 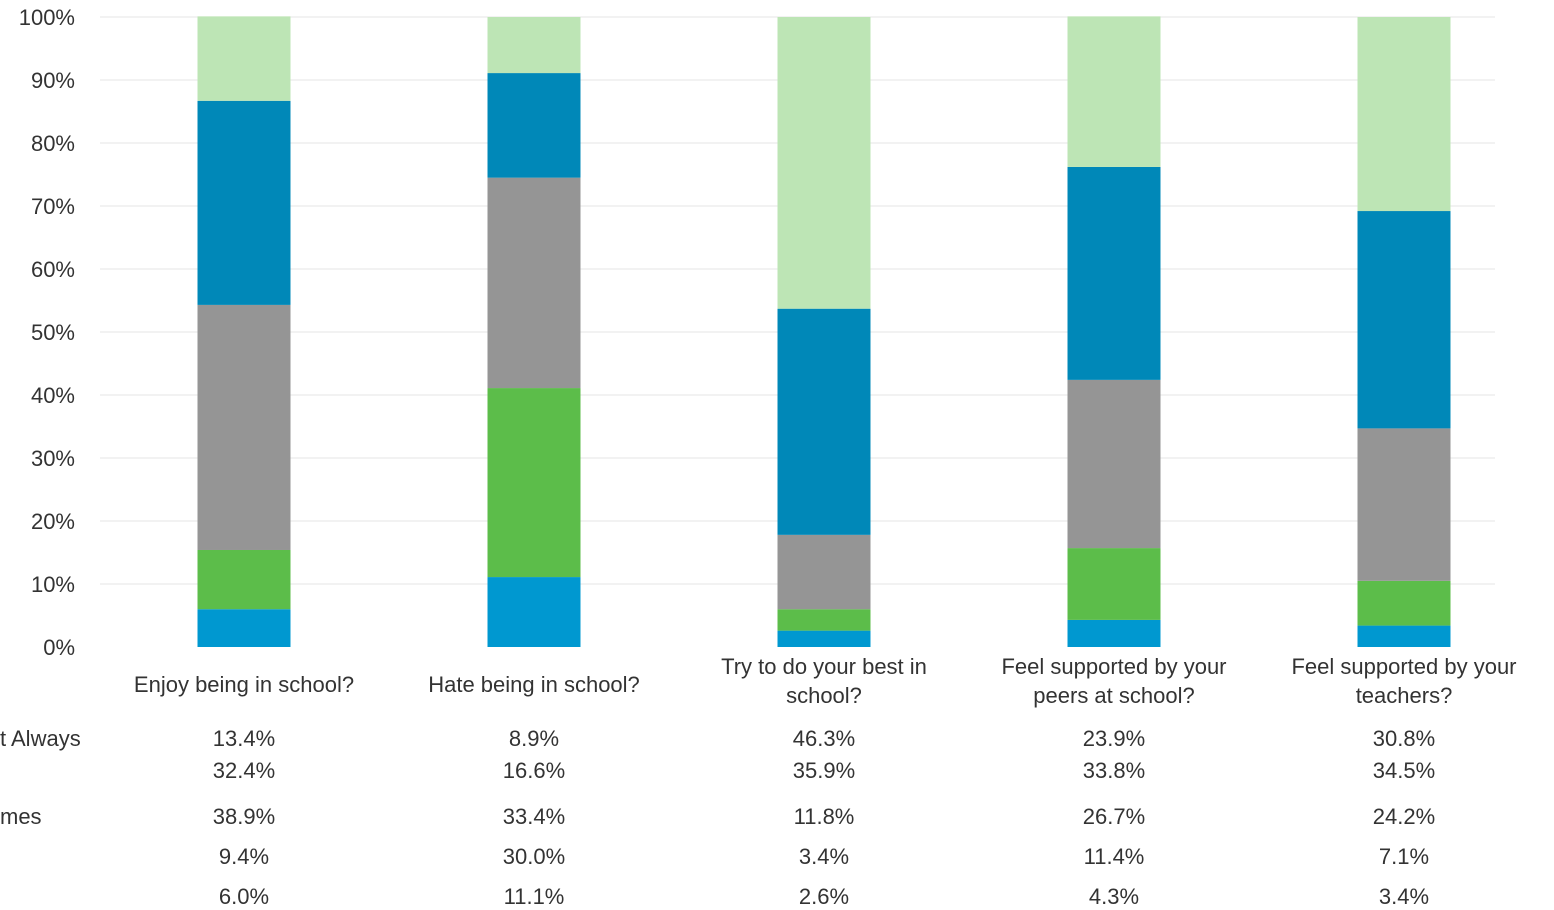 What do you see at coordinates (244, 856) in the screenshot?
I see `data-label: 9.4%` at bounding box center [244, 856].